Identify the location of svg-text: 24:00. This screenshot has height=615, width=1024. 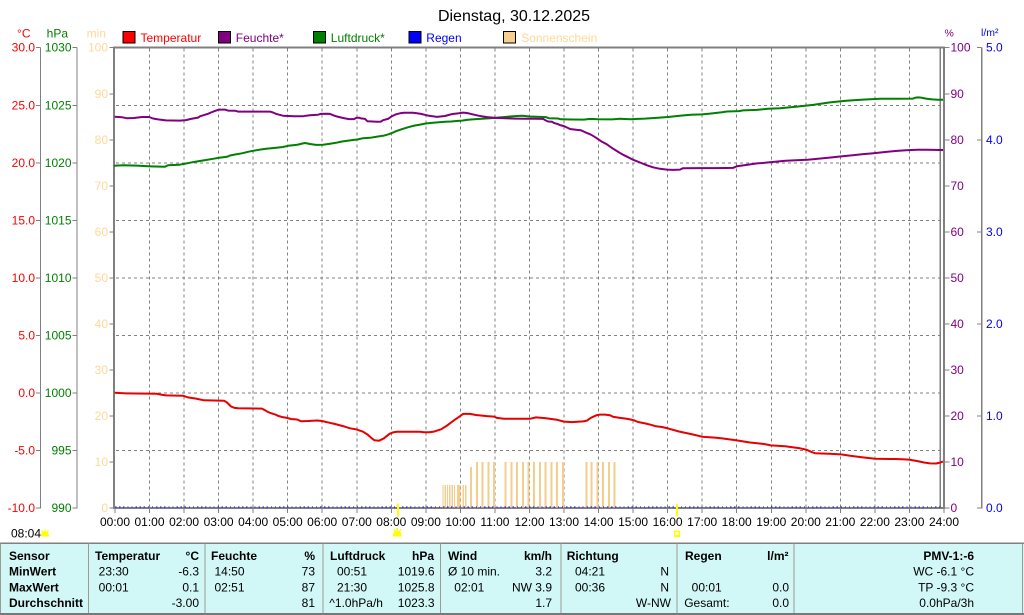
(944, 522).